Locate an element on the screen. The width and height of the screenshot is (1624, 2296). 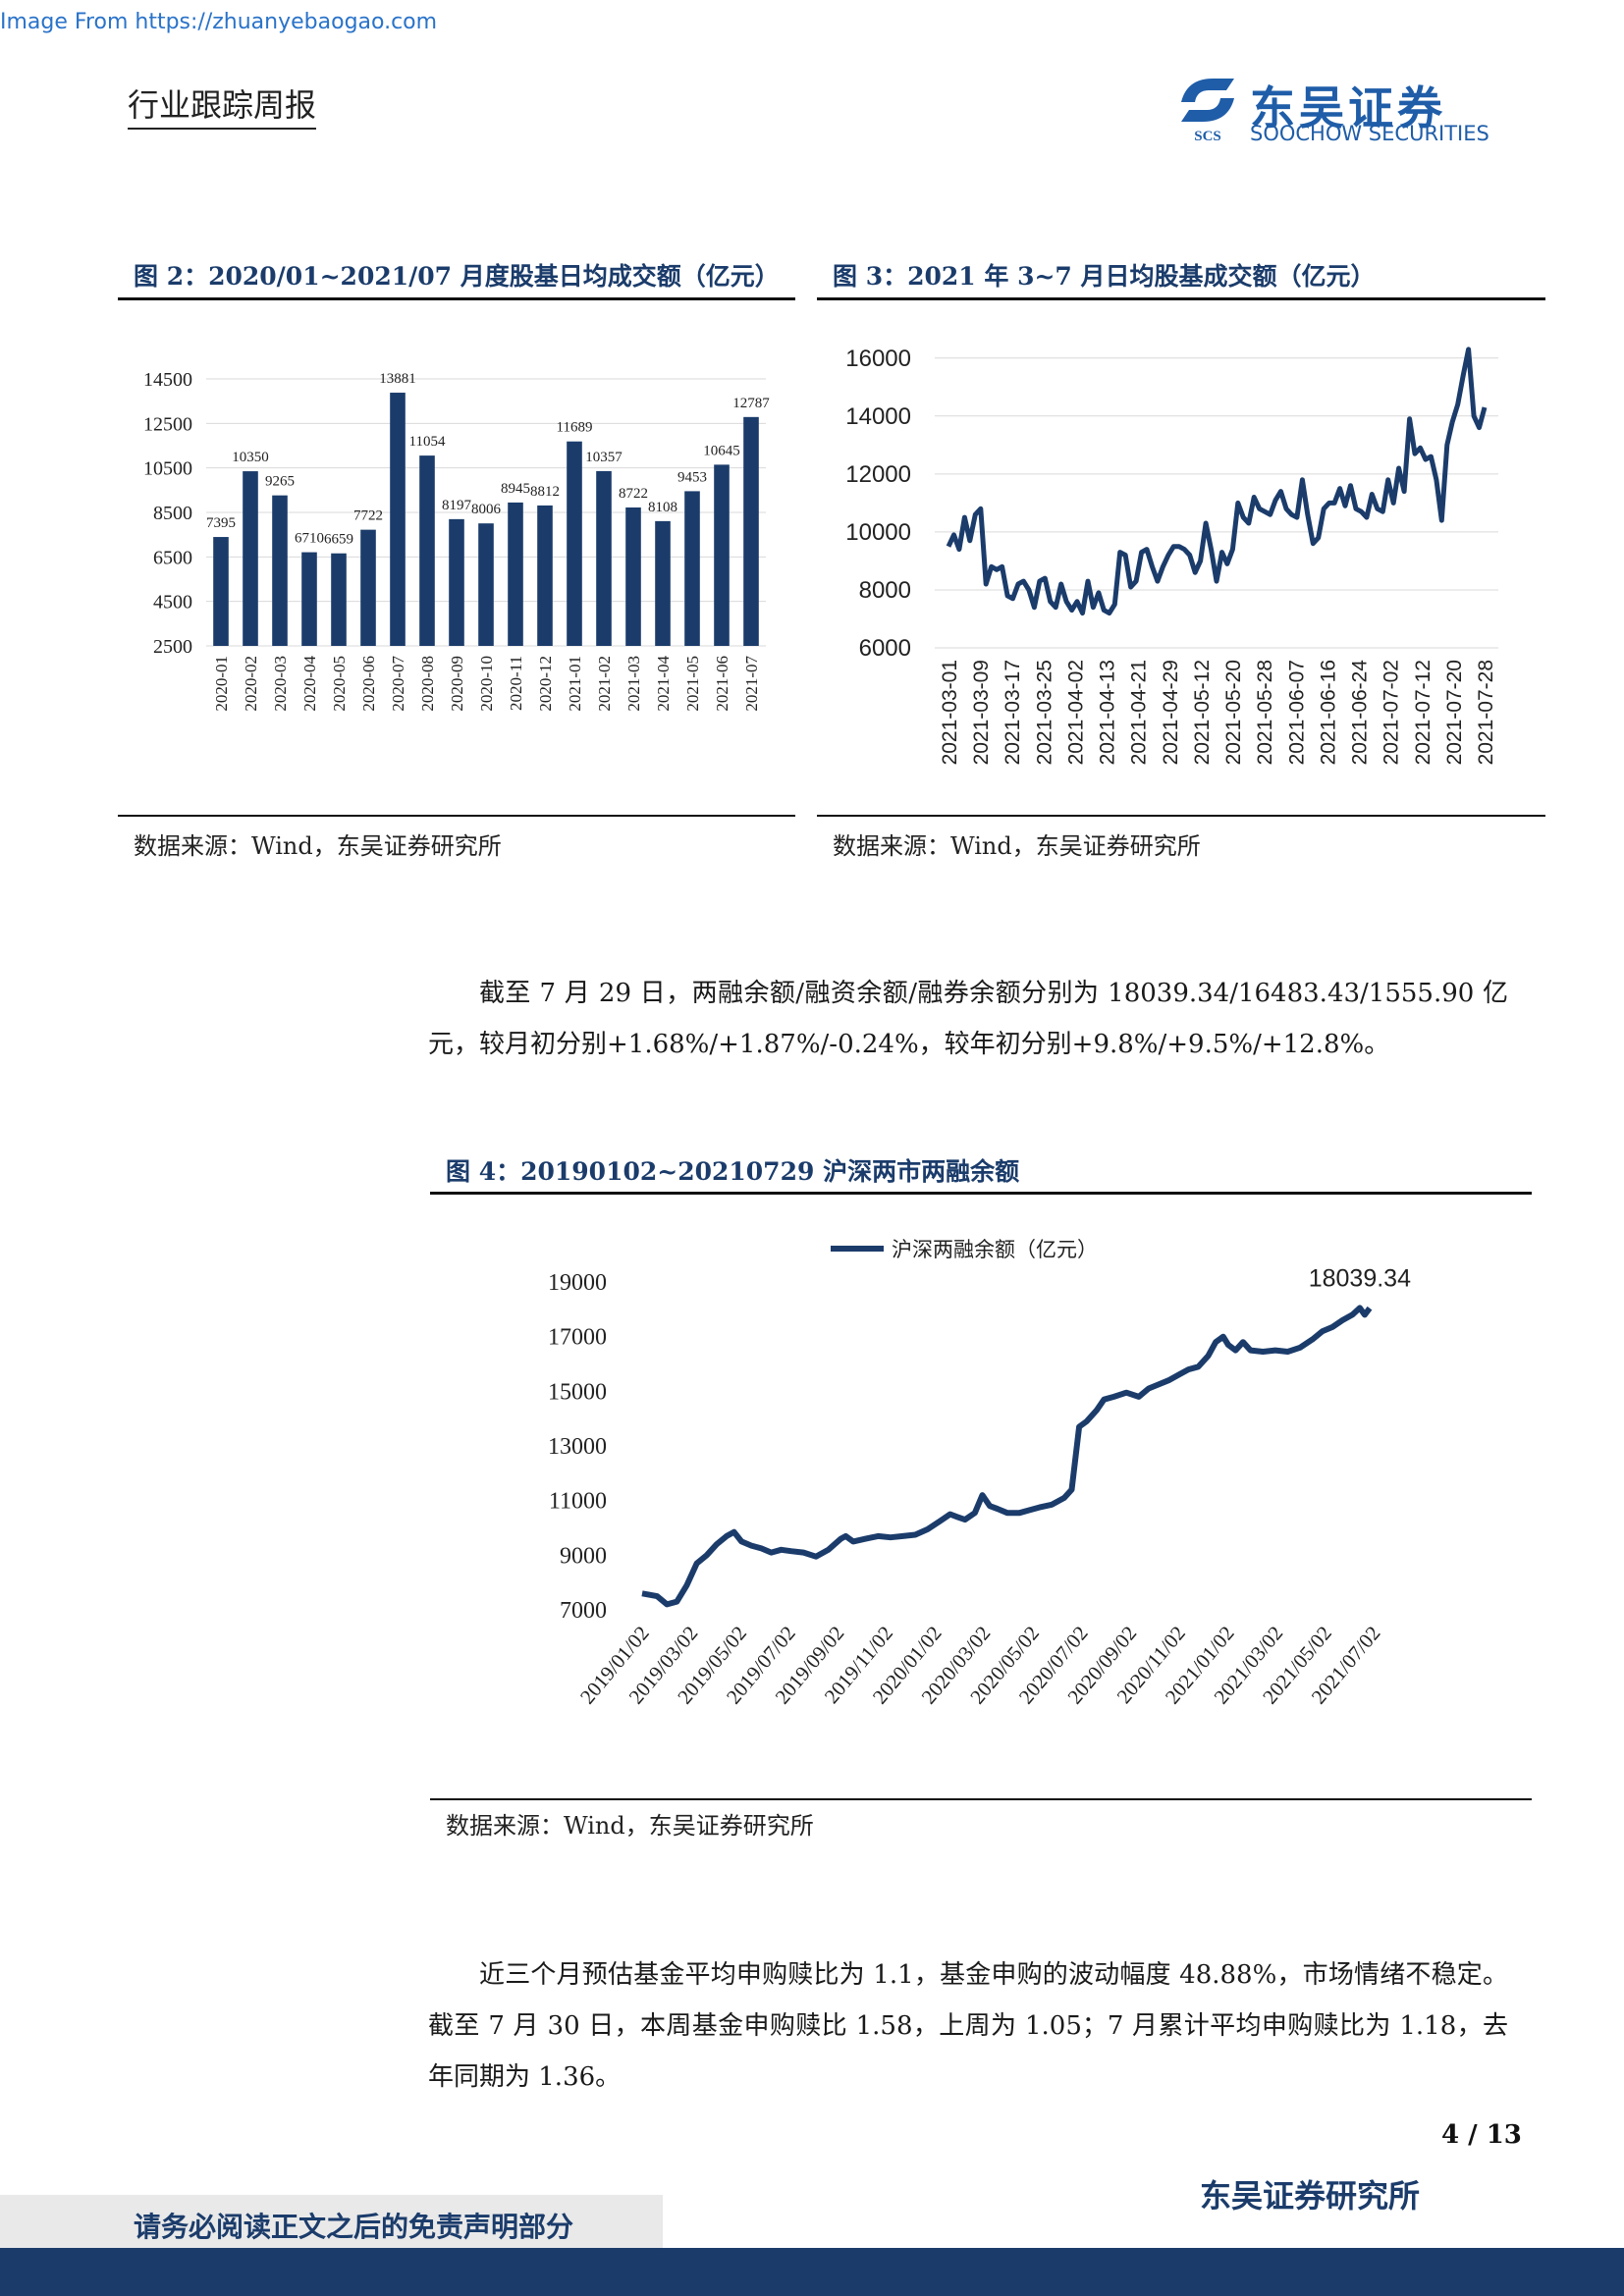
page-number: 4 / 13 is located at coordinates (1481, 2135).